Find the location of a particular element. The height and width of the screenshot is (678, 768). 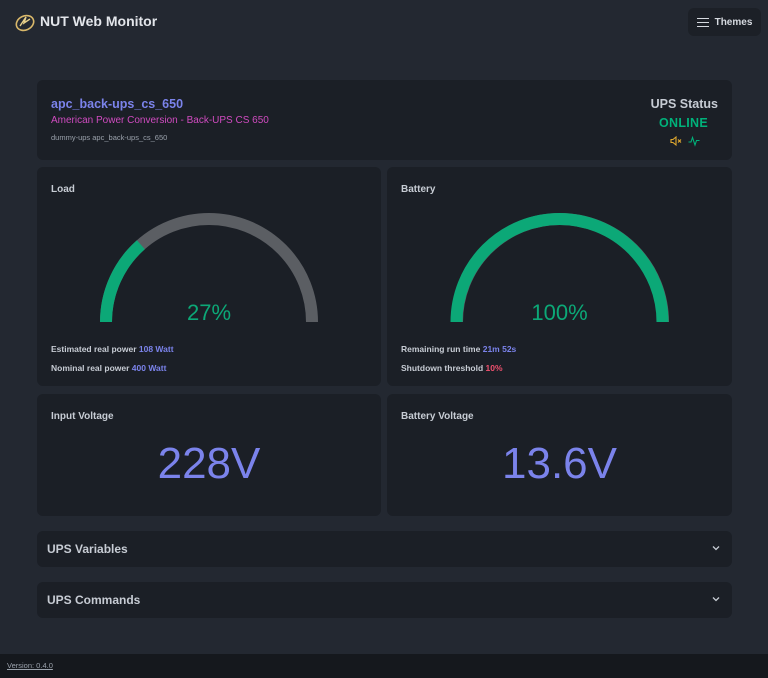

nominal-real-power: Nominal real power 400 Watt is located at coordinates (108, 368).